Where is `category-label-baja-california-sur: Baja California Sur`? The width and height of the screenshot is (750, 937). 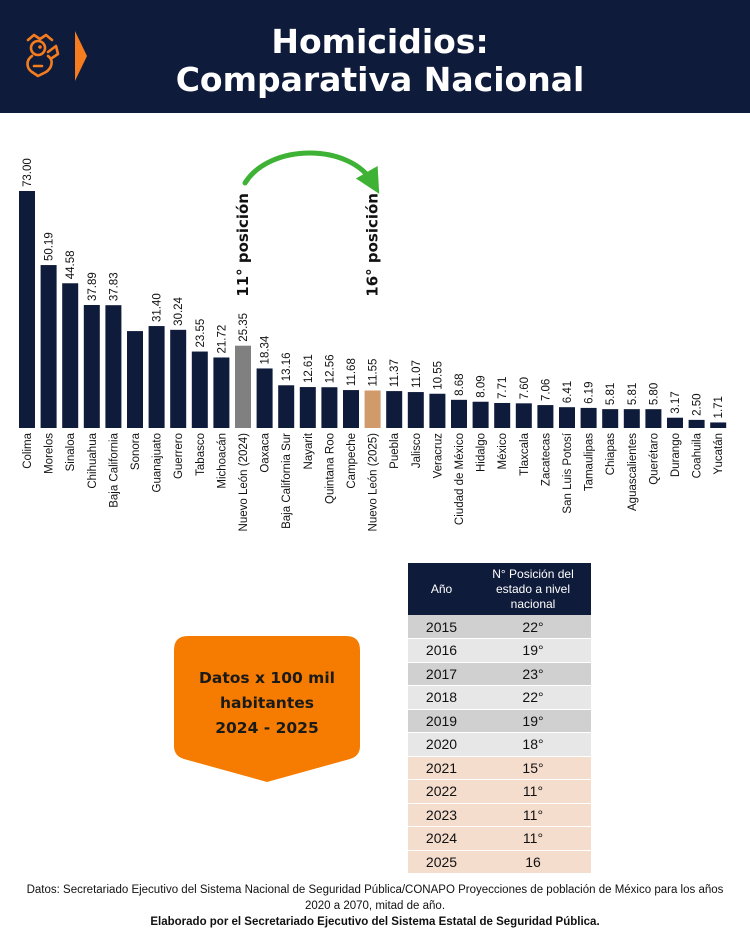 category-label-baja-california-sur: Baja California Sur is located at coordinates (287, 481).